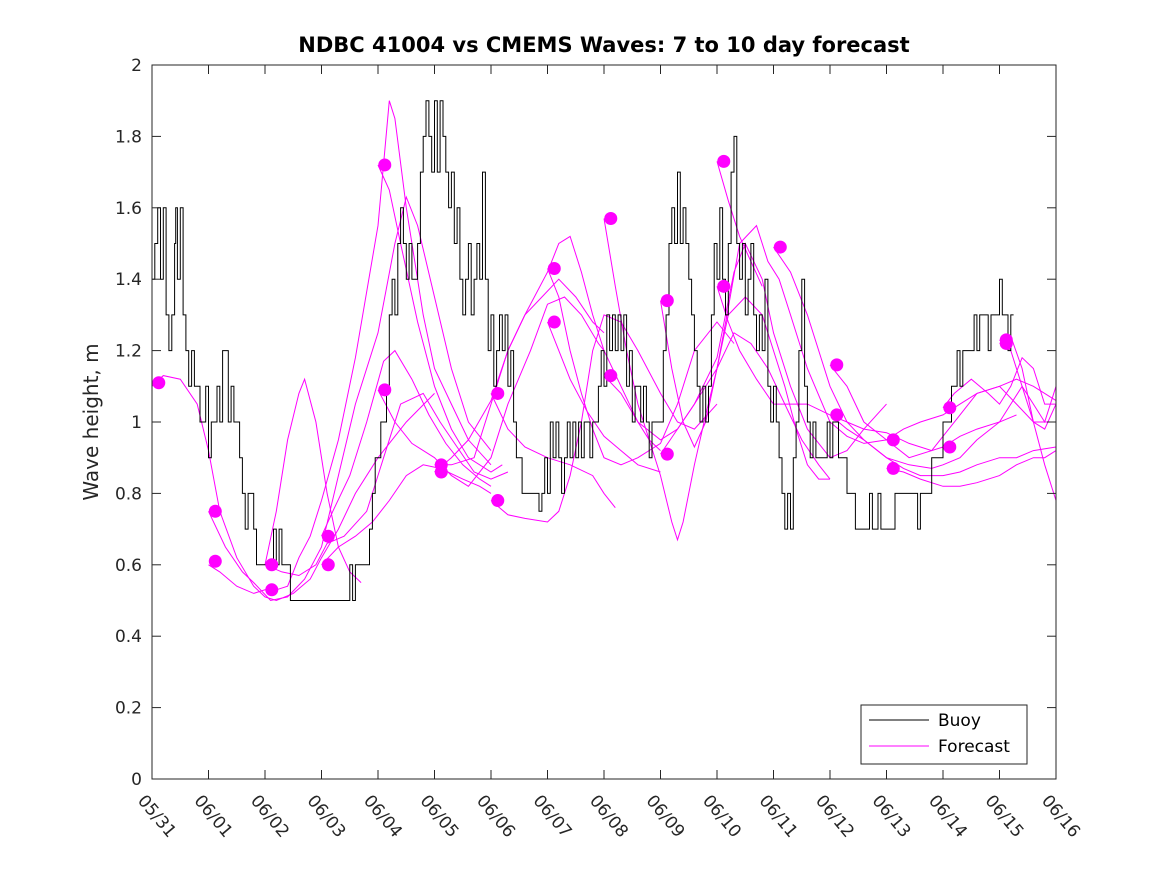  Describe the element at coordinates (128, 637) in the screenshot. I see `y-tick-label-2: 0.4` at that location.